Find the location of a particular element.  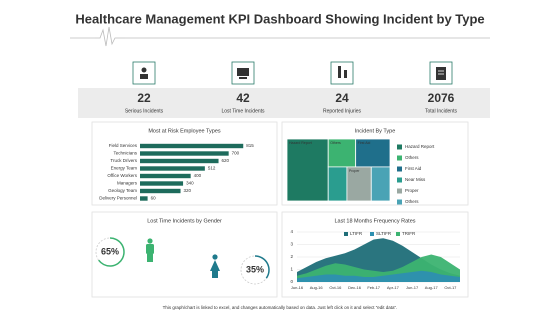

kpi-band is located at coordinates (284, 103).